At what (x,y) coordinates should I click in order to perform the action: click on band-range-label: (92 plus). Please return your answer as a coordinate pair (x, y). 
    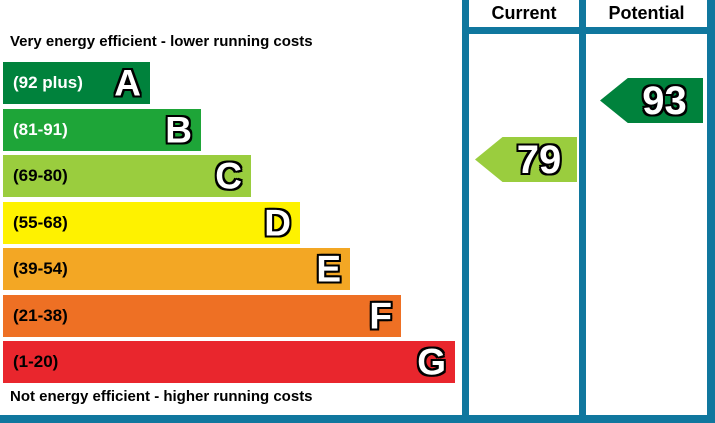
    Looking at the image, I should click on (48, 82).